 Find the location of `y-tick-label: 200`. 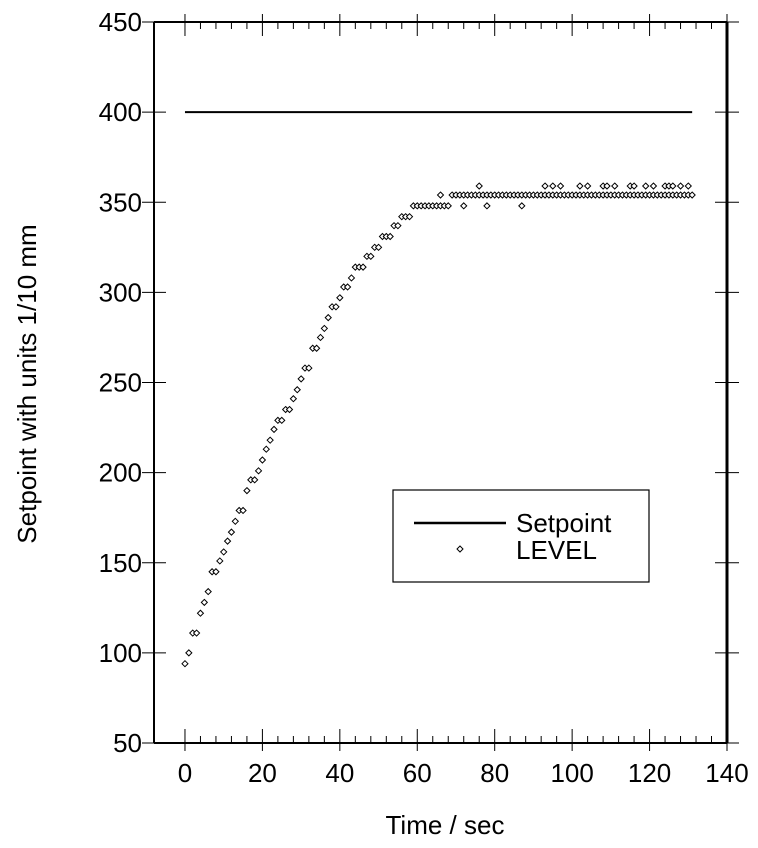

y-tick-label: 200 is located at coordinates (120, 473).